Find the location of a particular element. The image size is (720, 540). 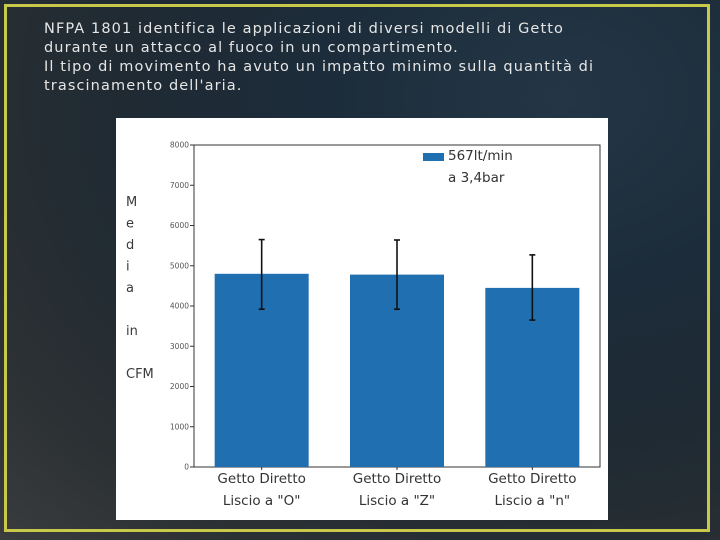

y-tick-label: 3000 is located at coordinates (179, 346).